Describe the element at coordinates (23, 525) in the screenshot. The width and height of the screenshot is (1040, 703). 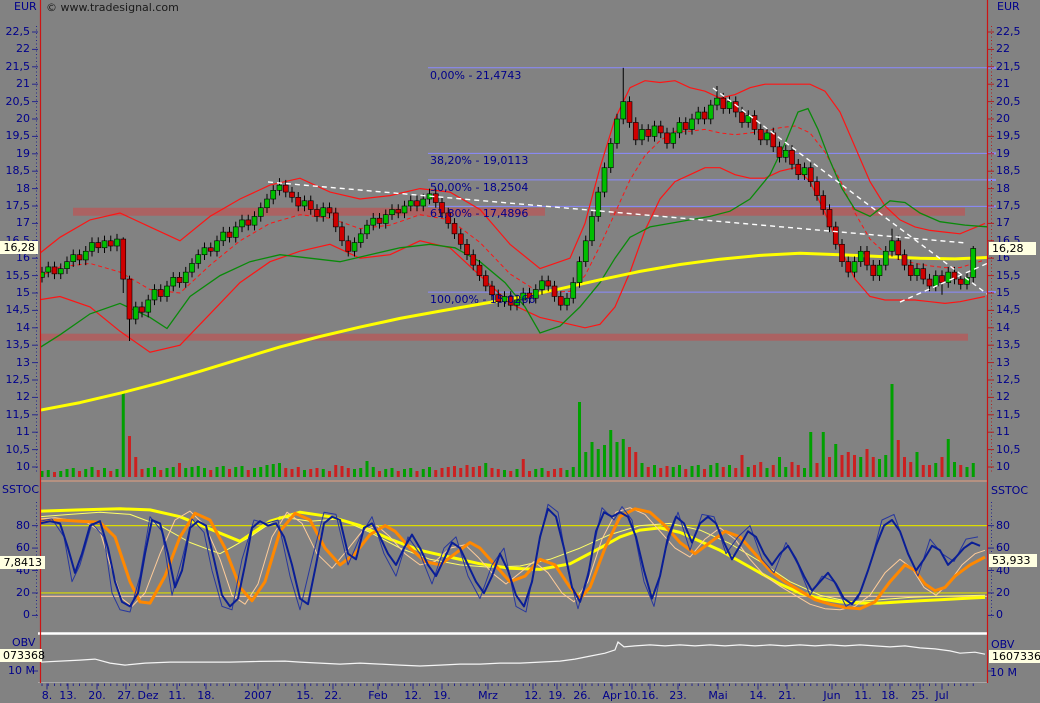
I see `sstoc-tick-label-left: 80` at that location.